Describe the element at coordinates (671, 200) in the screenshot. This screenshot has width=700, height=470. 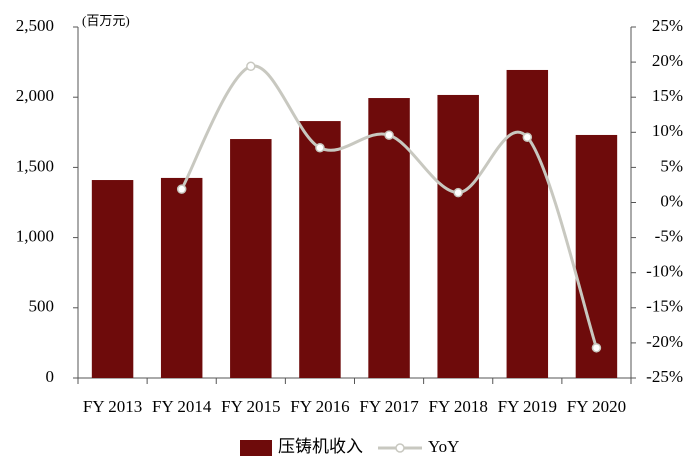
I see `y2-tick-label: 0%` at that location.